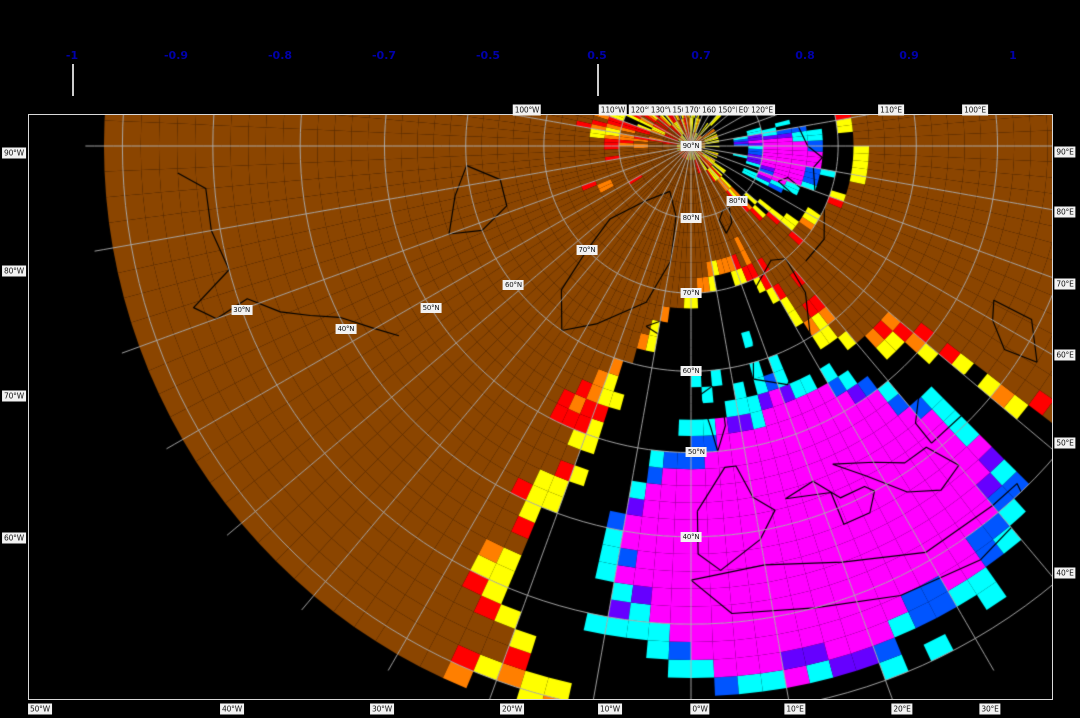  I want to click on axis-label-left-0: 90°W, so click(14, 153).